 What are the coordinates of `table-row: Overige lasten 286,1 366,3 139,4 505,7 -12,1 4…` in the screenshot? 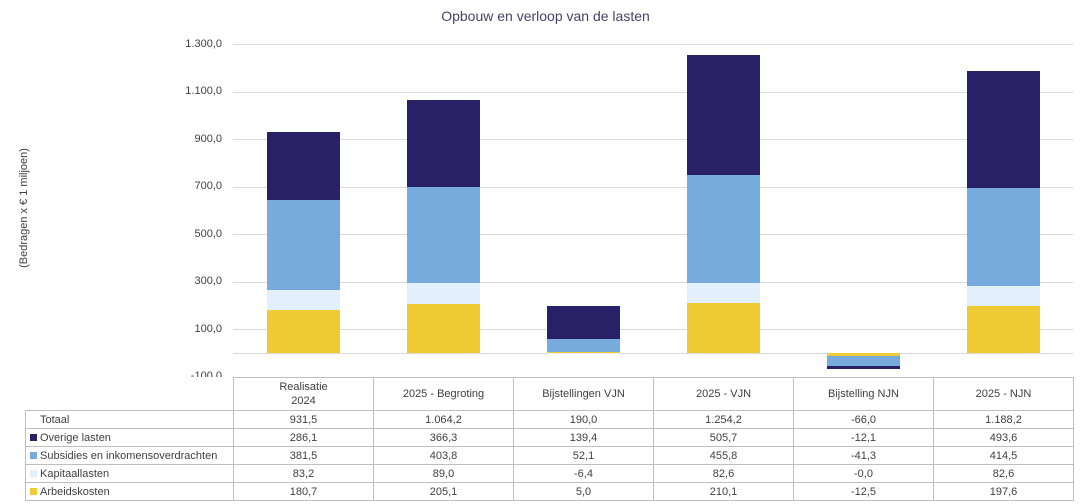 It's located at (549, 437).